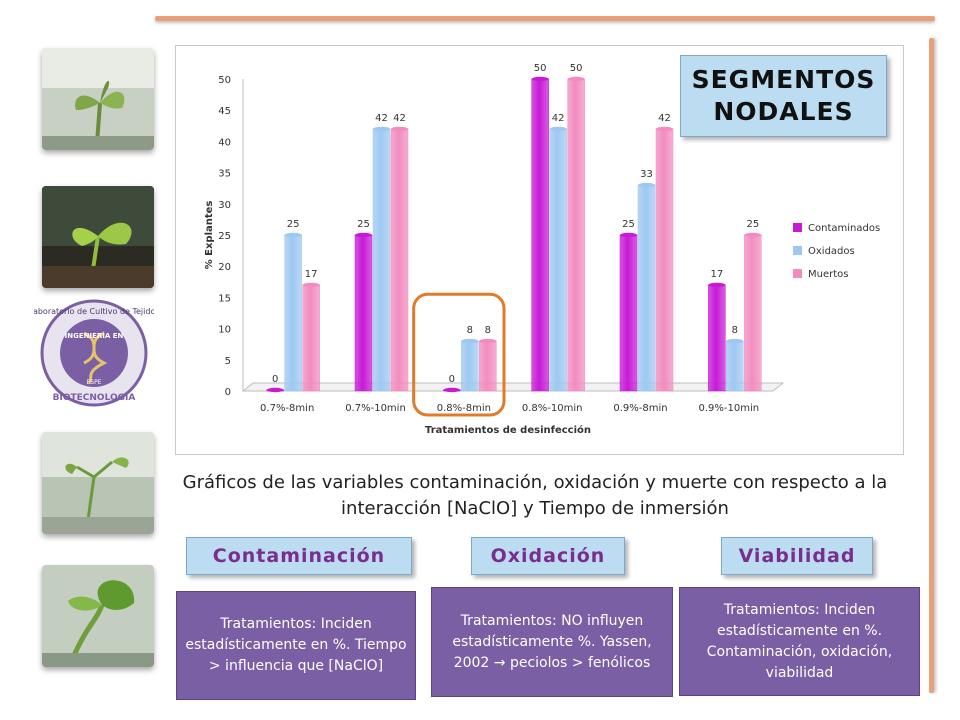 This screenshot has width=960, height=720. I want to click on y-tick-label: 25, so click(224, 236).